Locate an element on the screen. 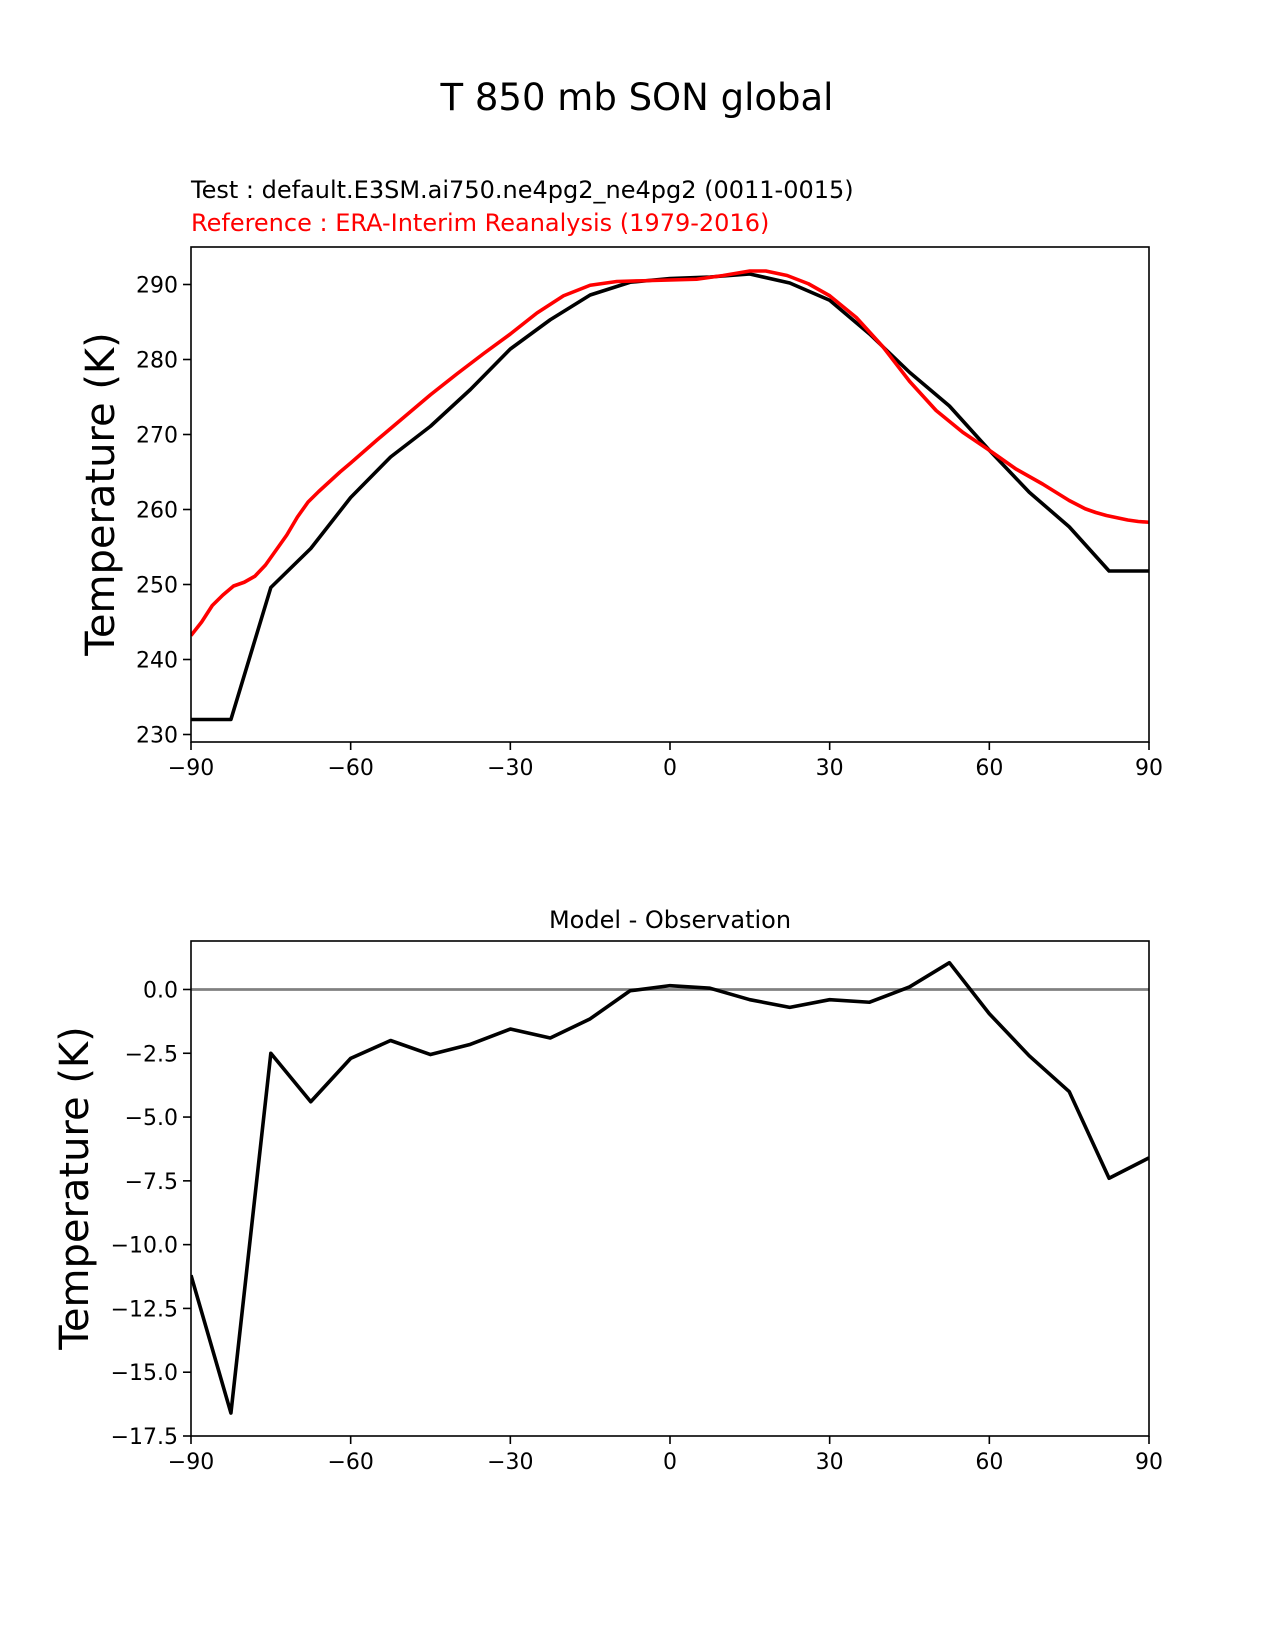 This screenshot has height=1650, width=1275. bottom-title: Model - Observation is located at coordinates (670, 920).